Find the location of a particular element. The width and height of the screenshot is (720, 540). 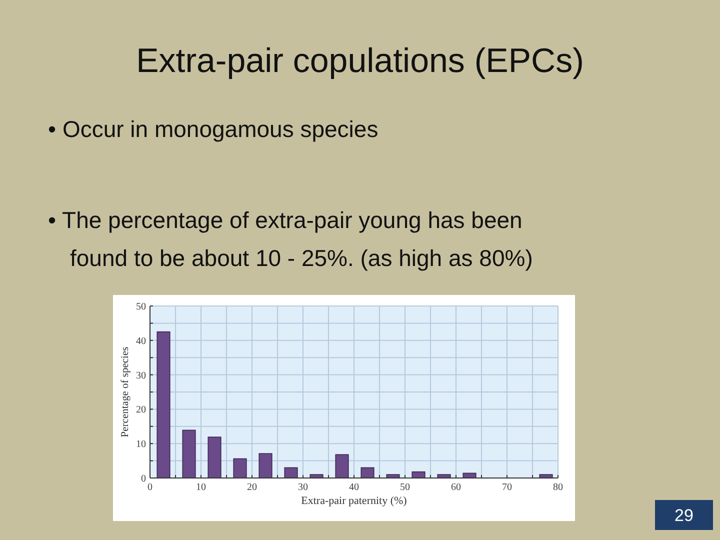

chart-title: Extra-pair copulations (EPCs) is located at coordinates (360, 61).